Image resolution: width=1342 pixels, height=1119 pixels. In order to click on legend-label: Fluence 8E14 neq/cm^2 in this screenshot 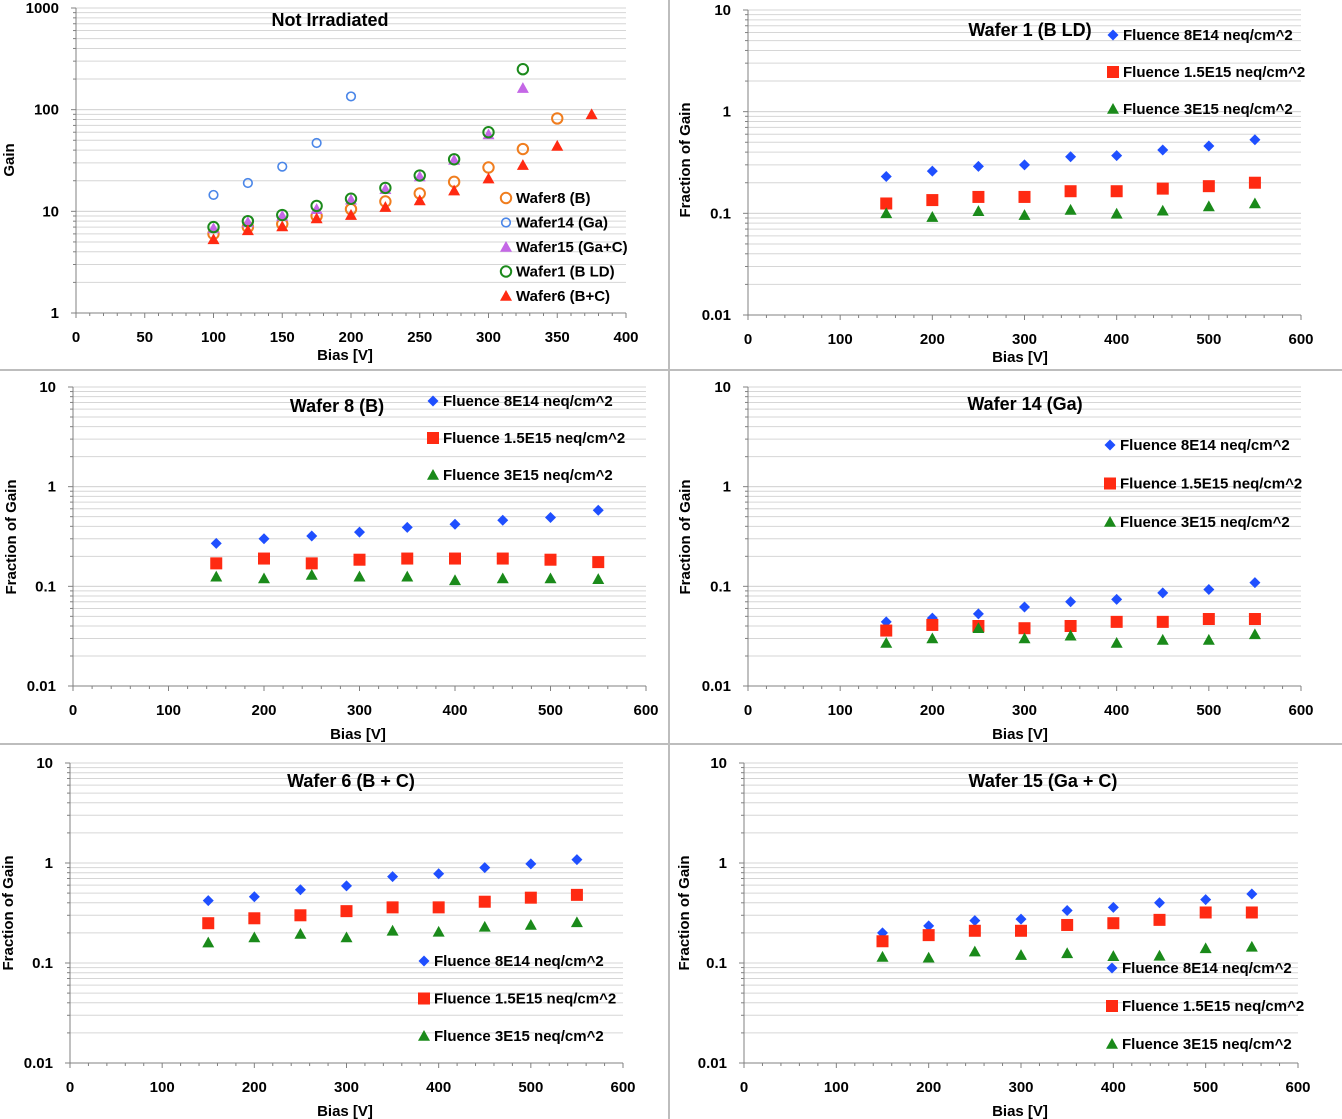, I will do `click(528, 401)`.